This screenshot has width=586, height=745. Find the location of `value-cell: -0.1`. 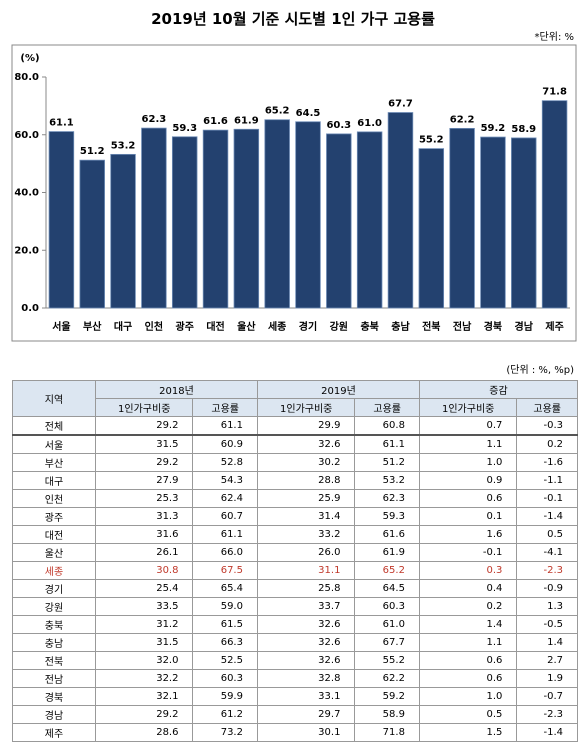

value-cell: -0.1 is located at coordinates (468, 552).